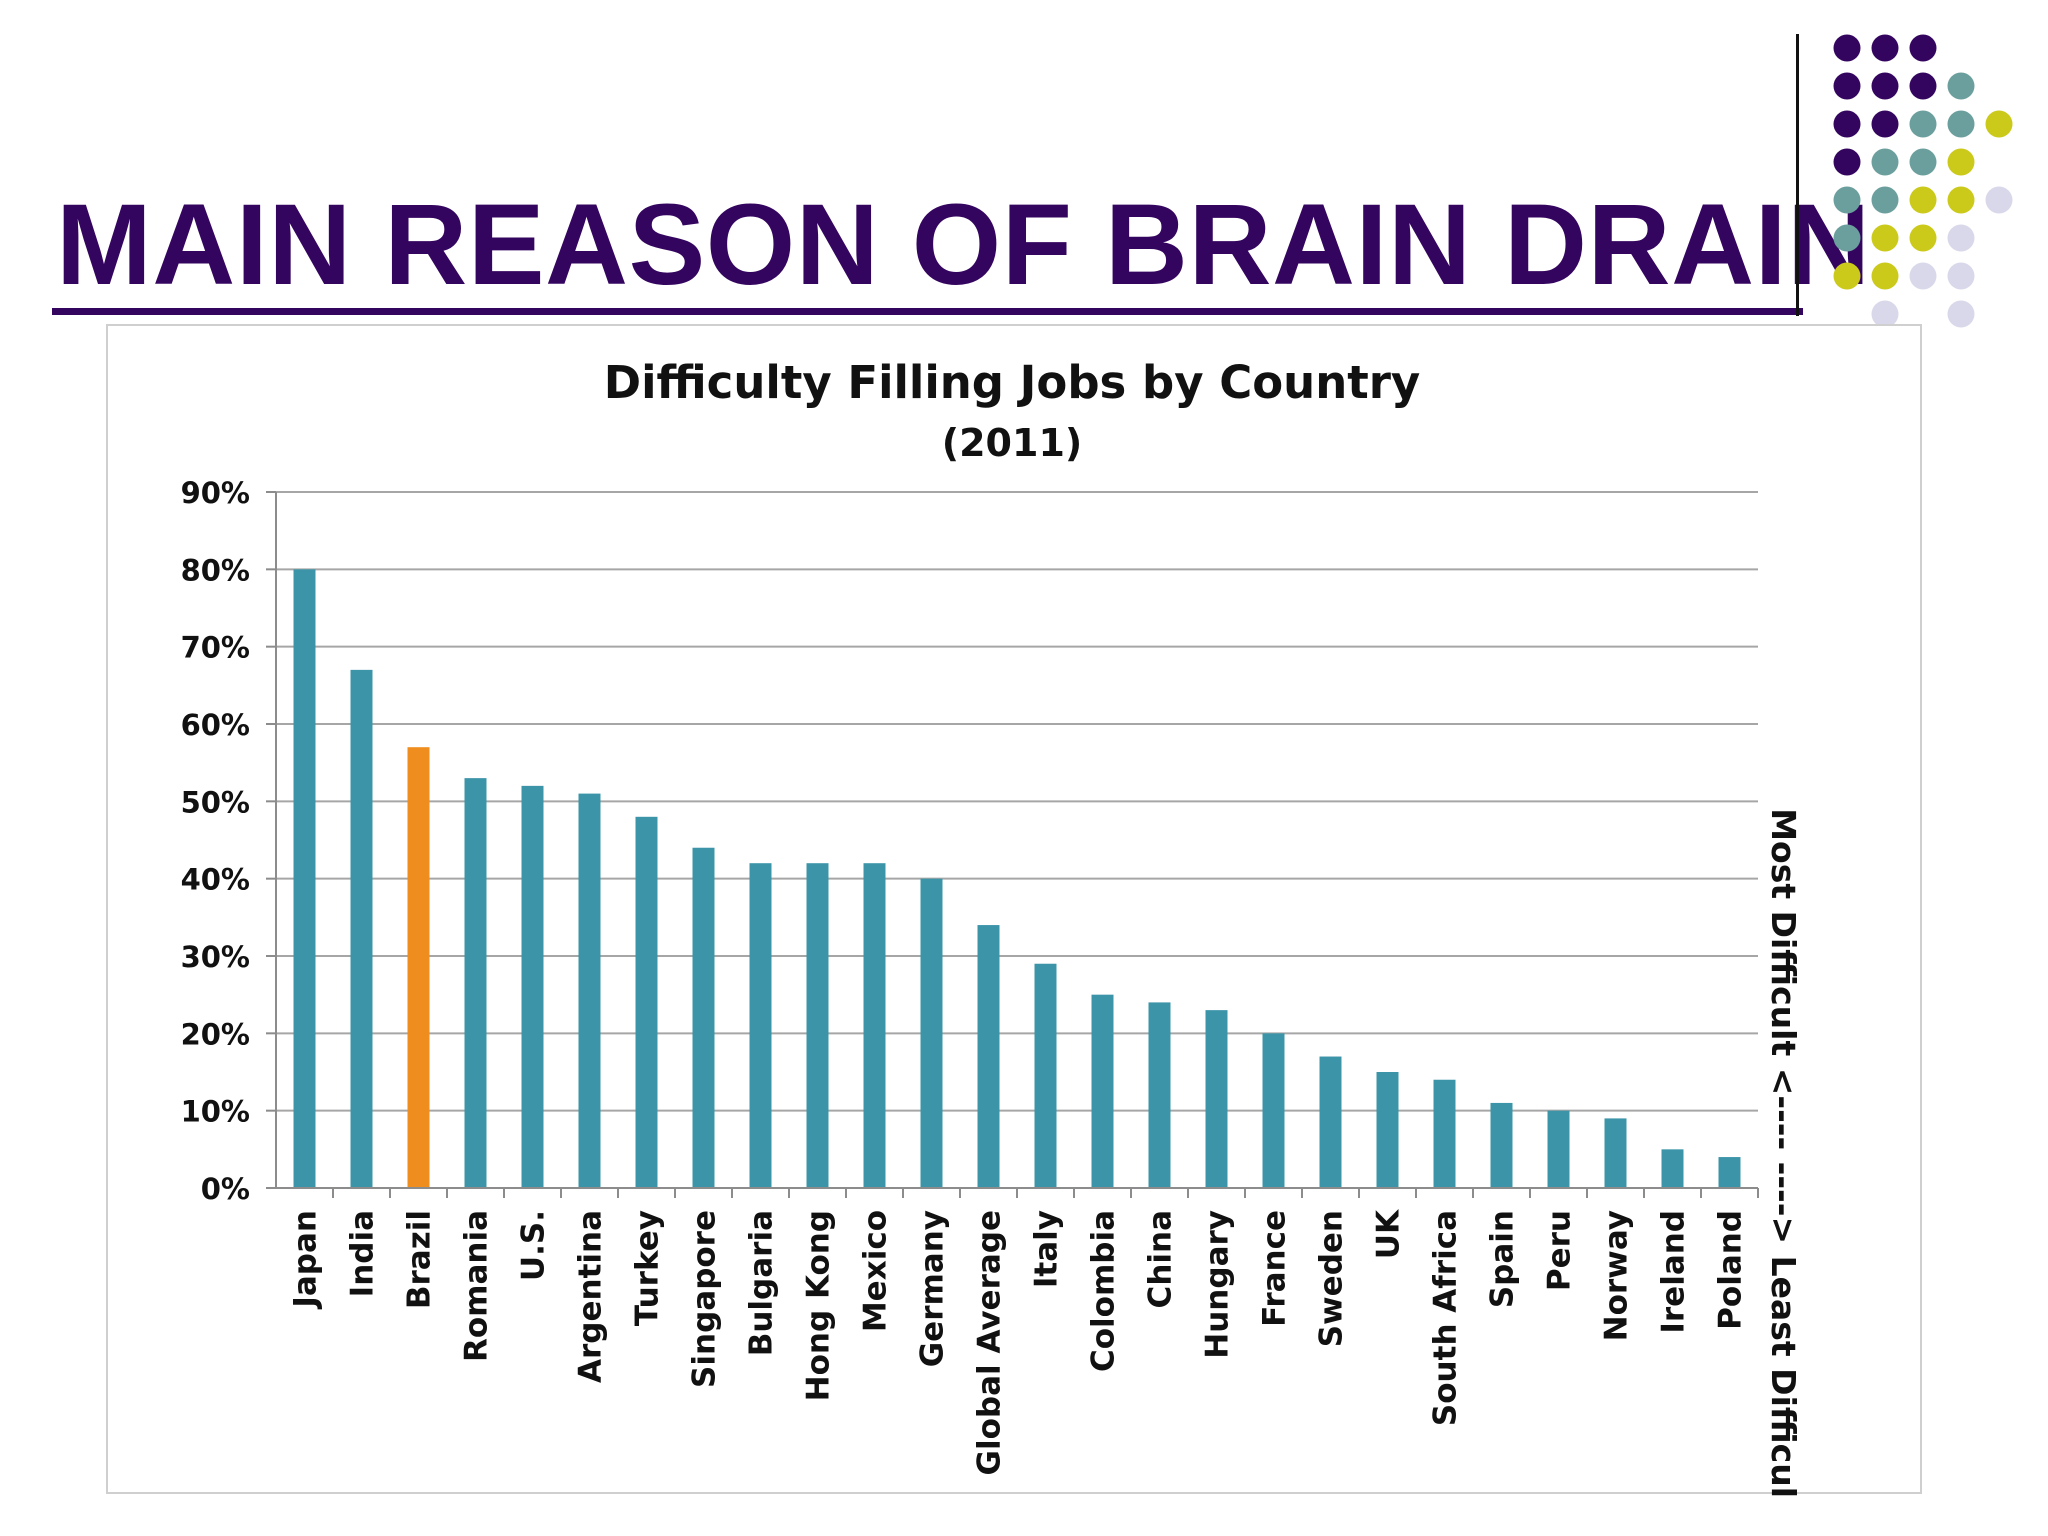 This screenshot has width=2048, height=1536. I want to click on bar-ireland, so click(1672, 1168).